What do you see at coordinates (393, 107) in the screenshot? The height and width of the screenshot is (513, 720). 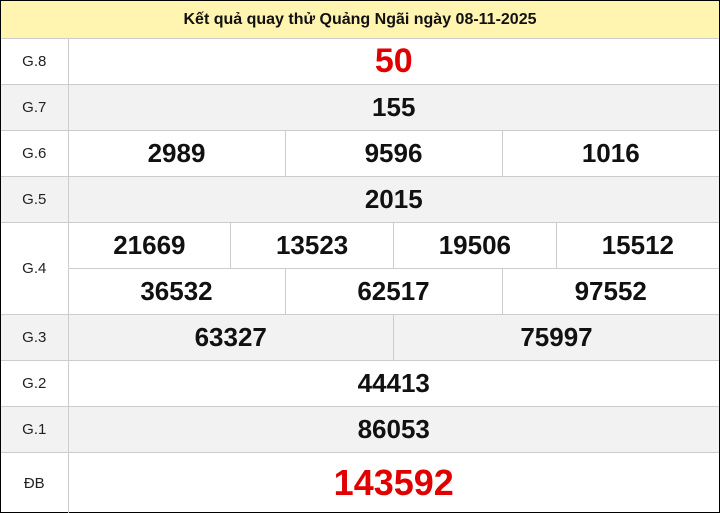 I see `prize-number: 155` at bounding box center [393, 107].